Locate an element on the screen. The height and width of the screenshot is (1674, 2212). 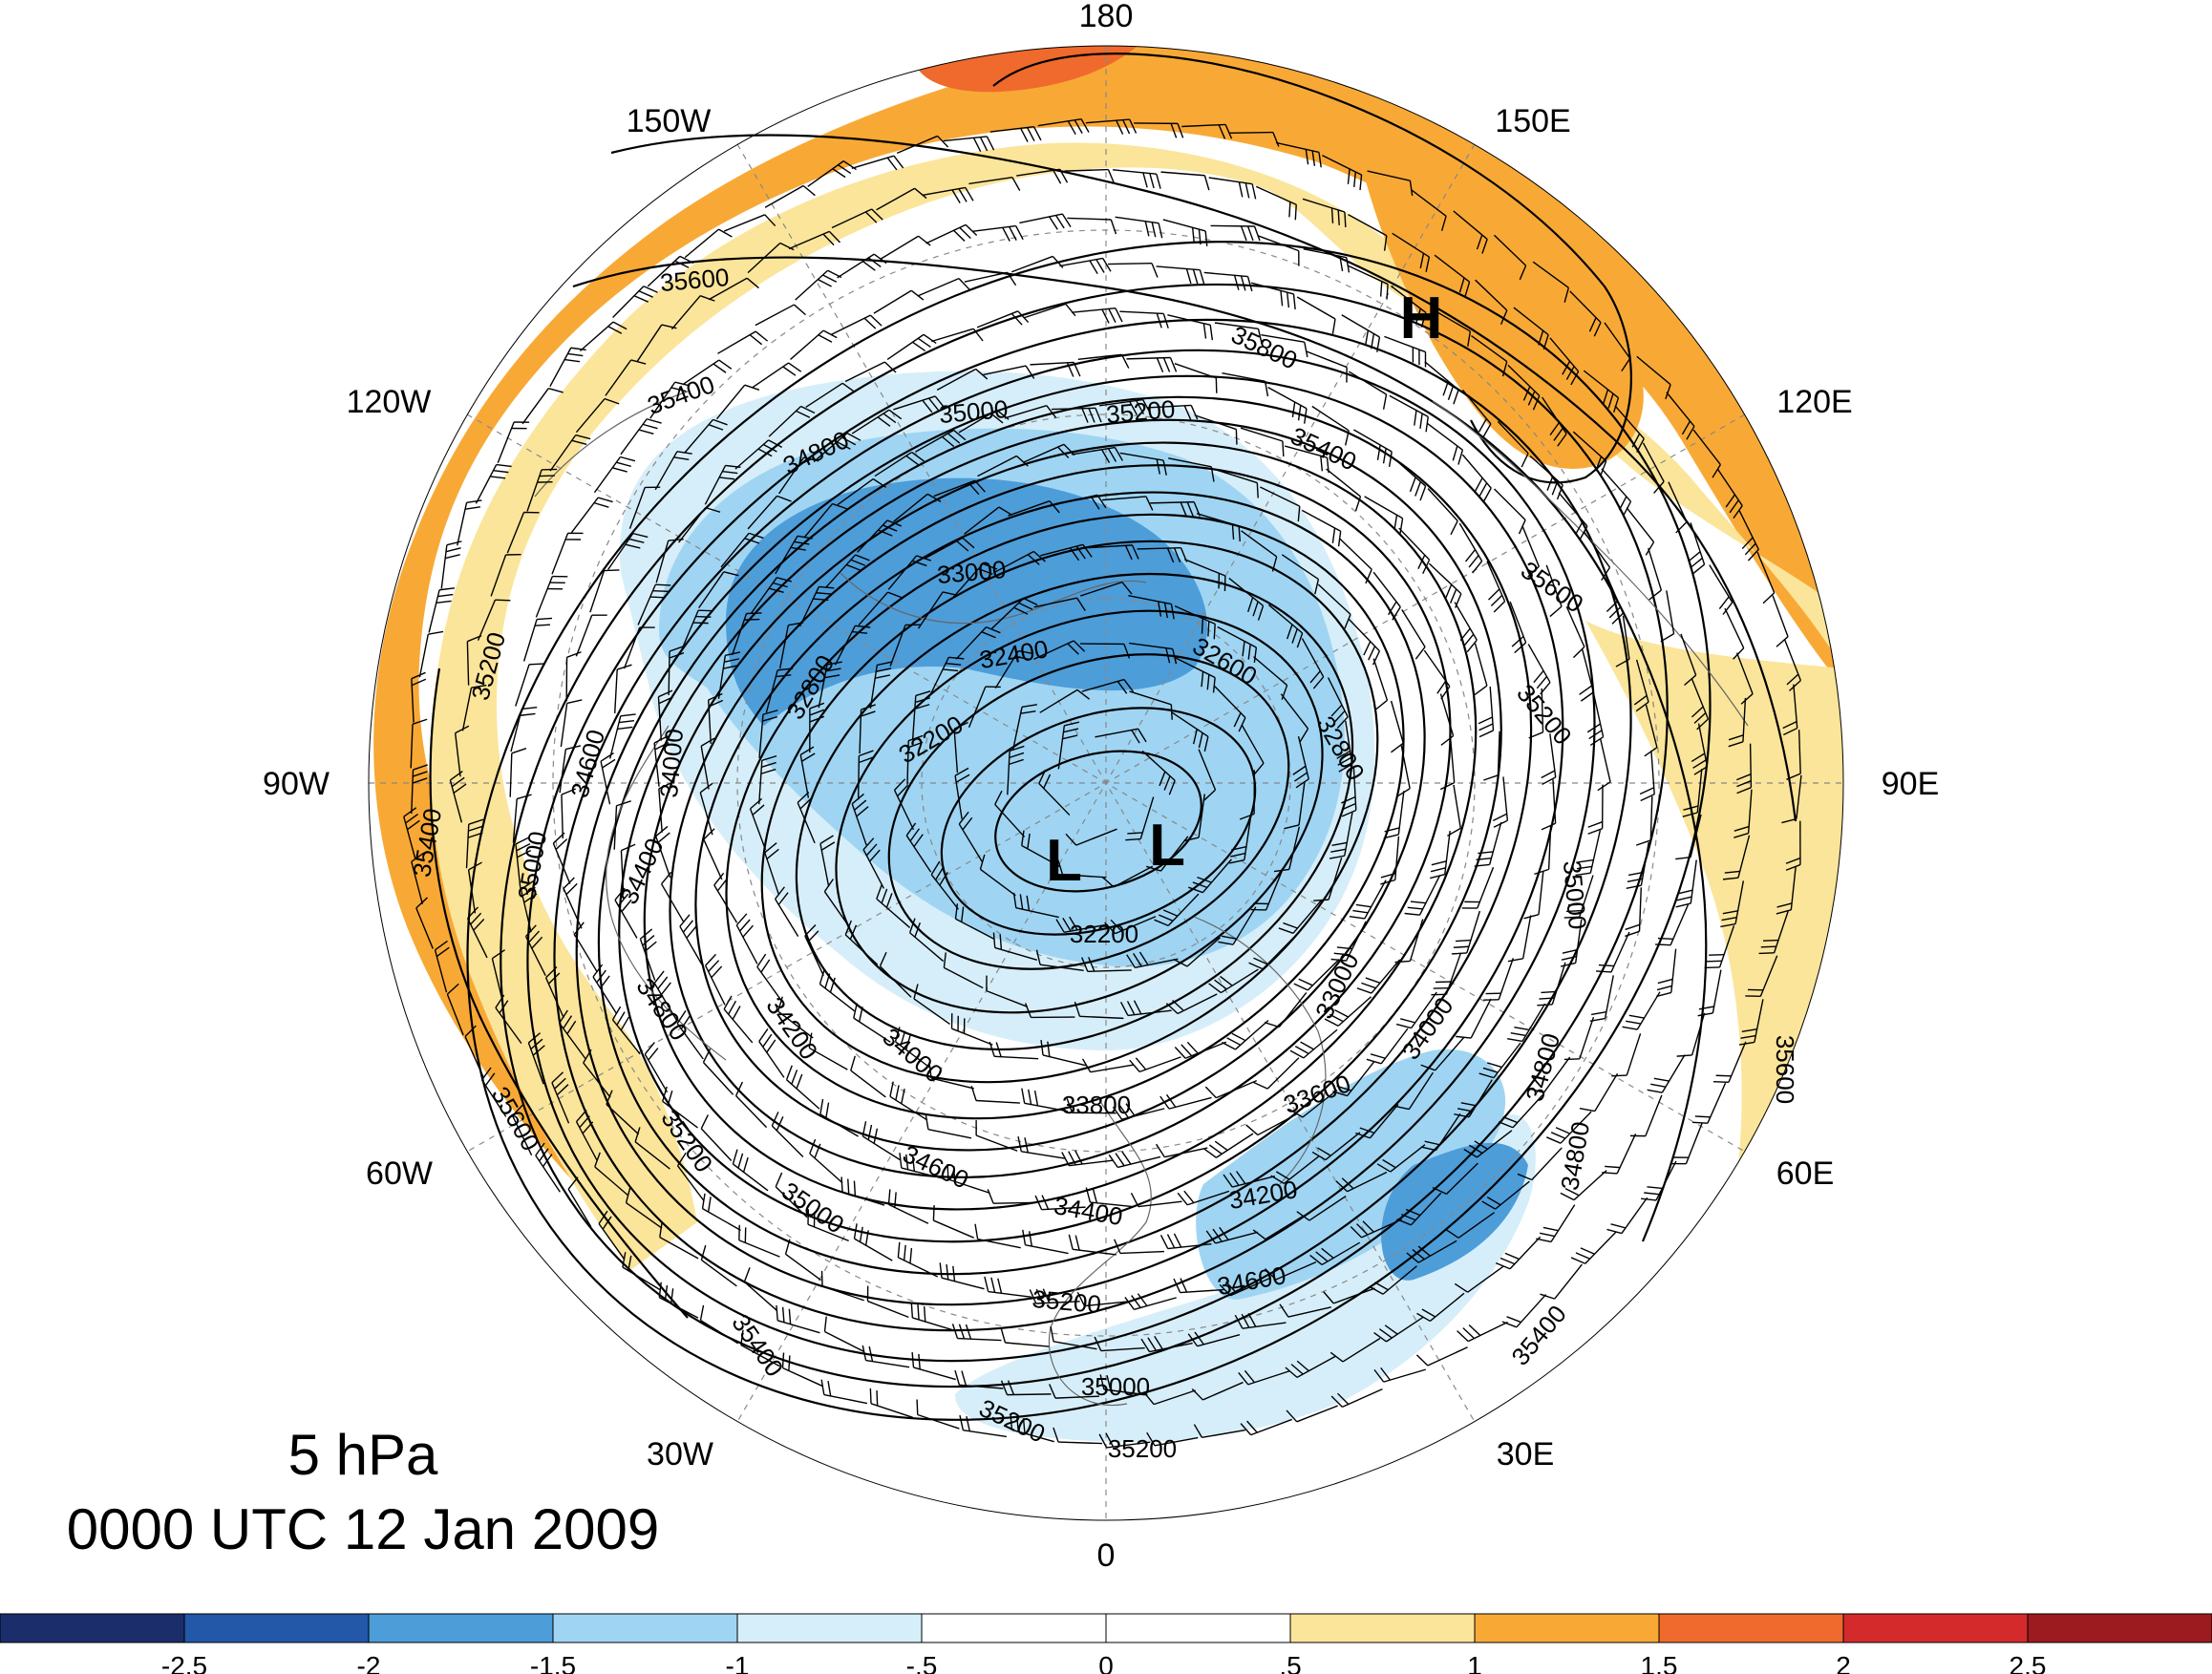
colorbar-swatch is located at coordinates (829, 1628).